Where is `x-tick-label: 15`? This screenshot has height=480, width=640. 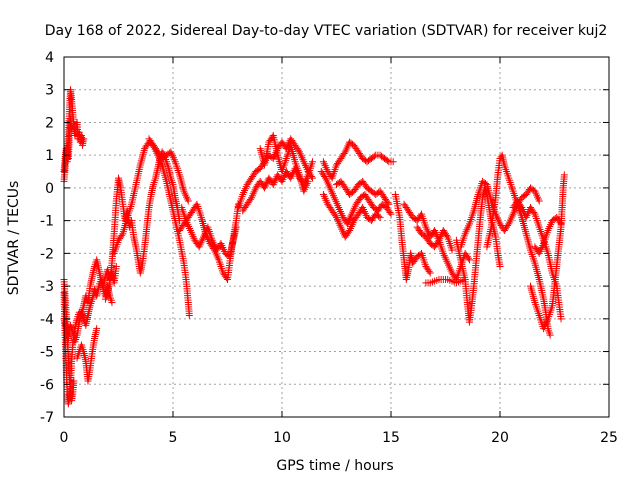
x-tick-label: 15 is located at coordinates (391, 438).